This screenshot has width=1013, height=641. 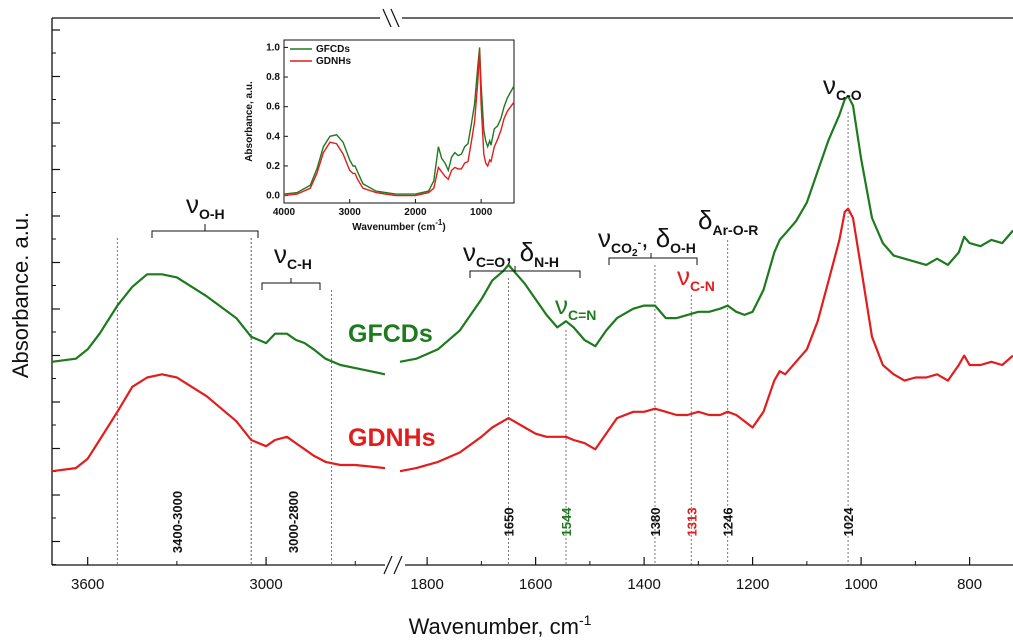 What do you see at coordinates (350, 212) in the screenshot?
I see `inset-x-tick-label: 3000` at bounding box center [350, 212].